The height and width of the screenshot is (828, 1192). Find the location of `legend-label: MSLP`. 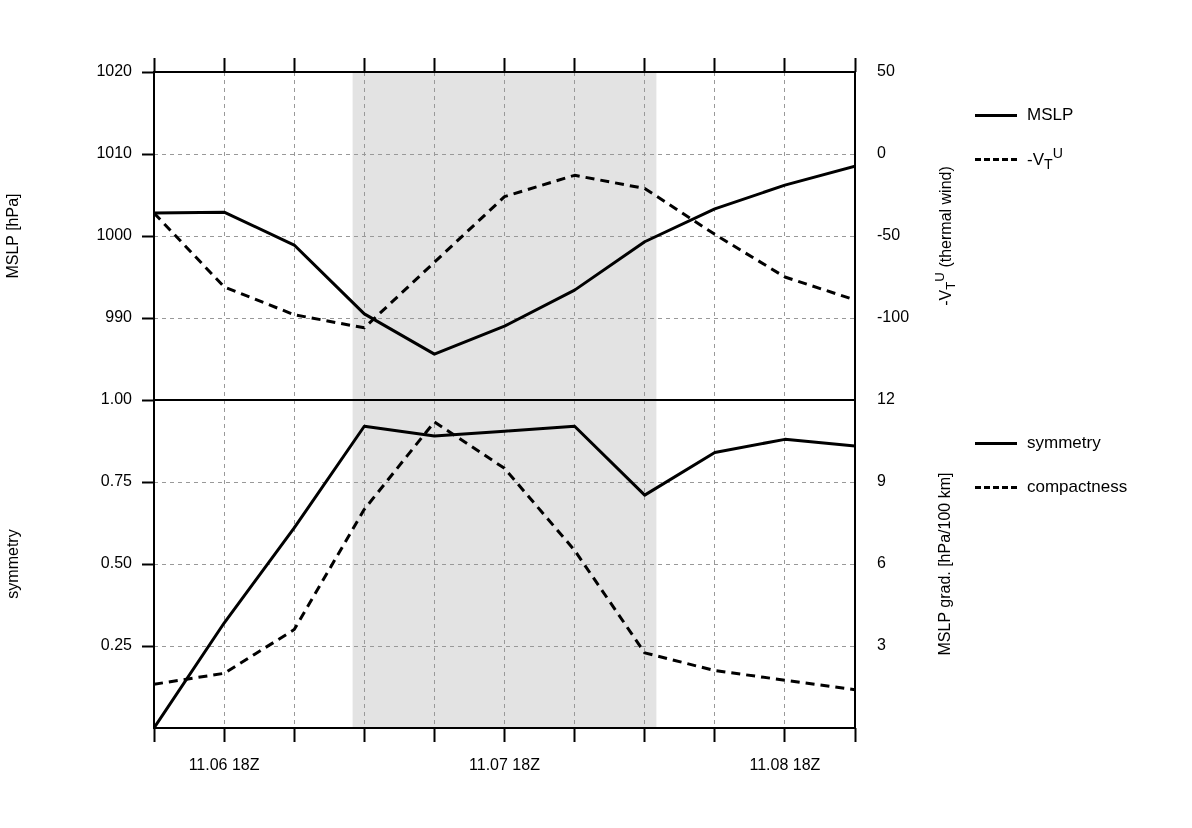

legend-label: MSLP is located at coordinates (1050, 115).